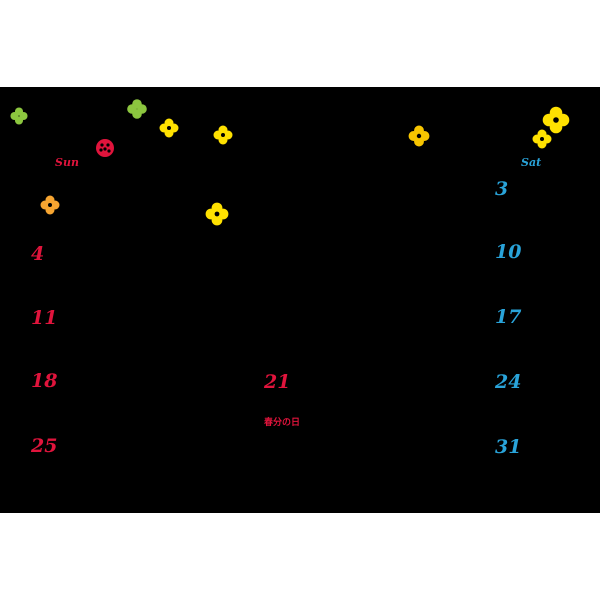  I want to click on day-number-saturday: 24, so click(508, 382).